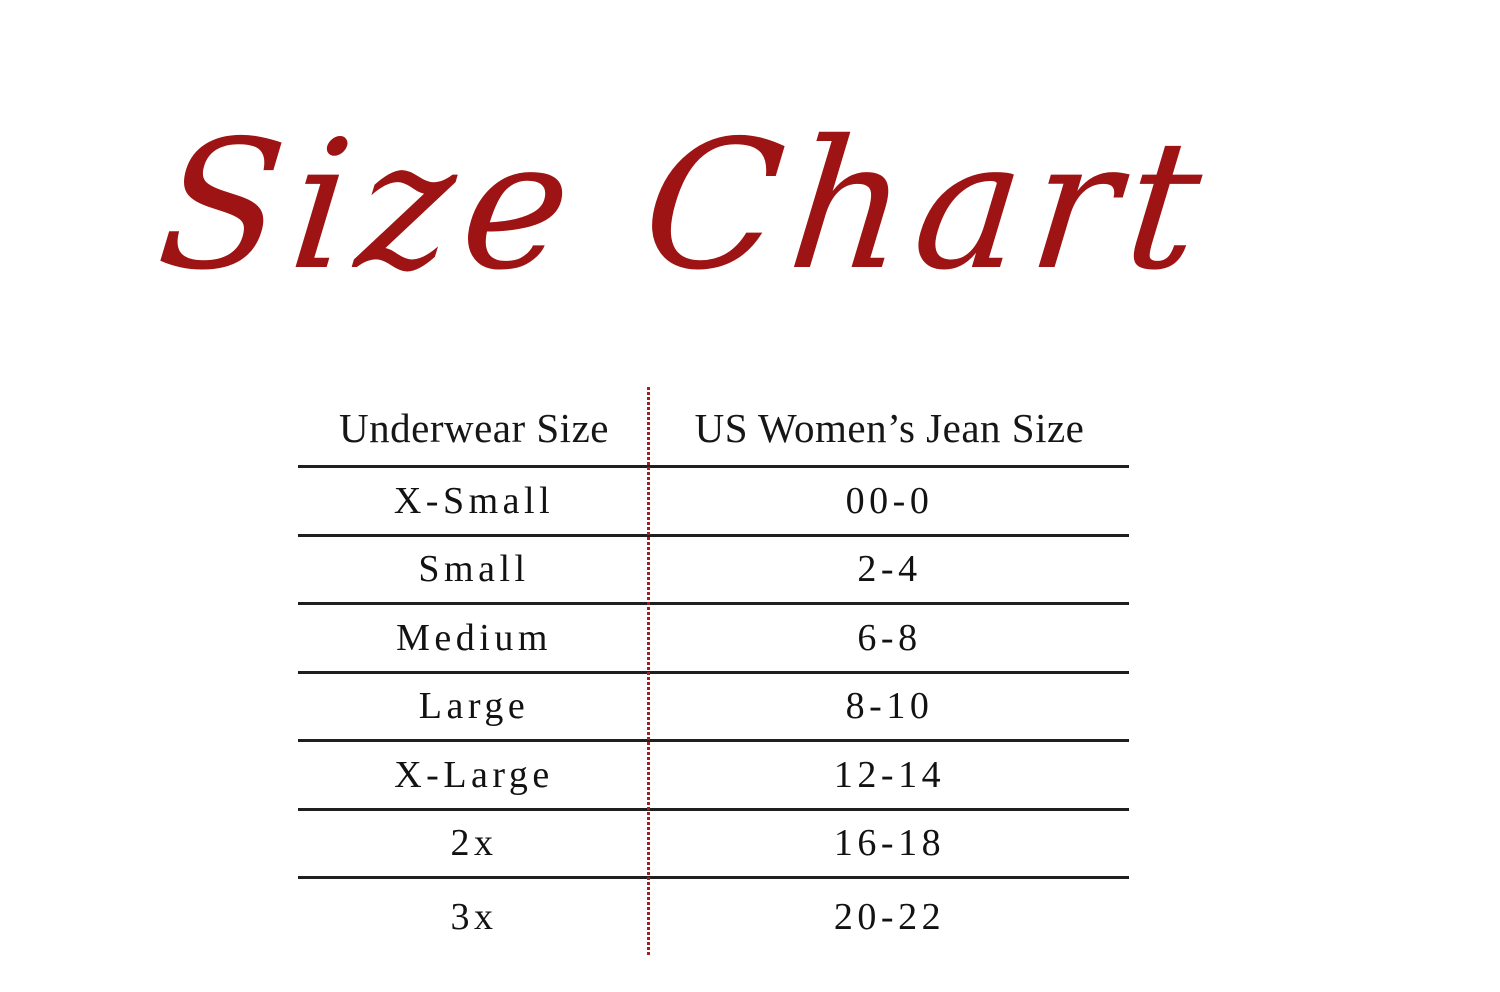  I want to click on table-header-row: Underwear Size US Women’s Jean Size, so click(713, 429).